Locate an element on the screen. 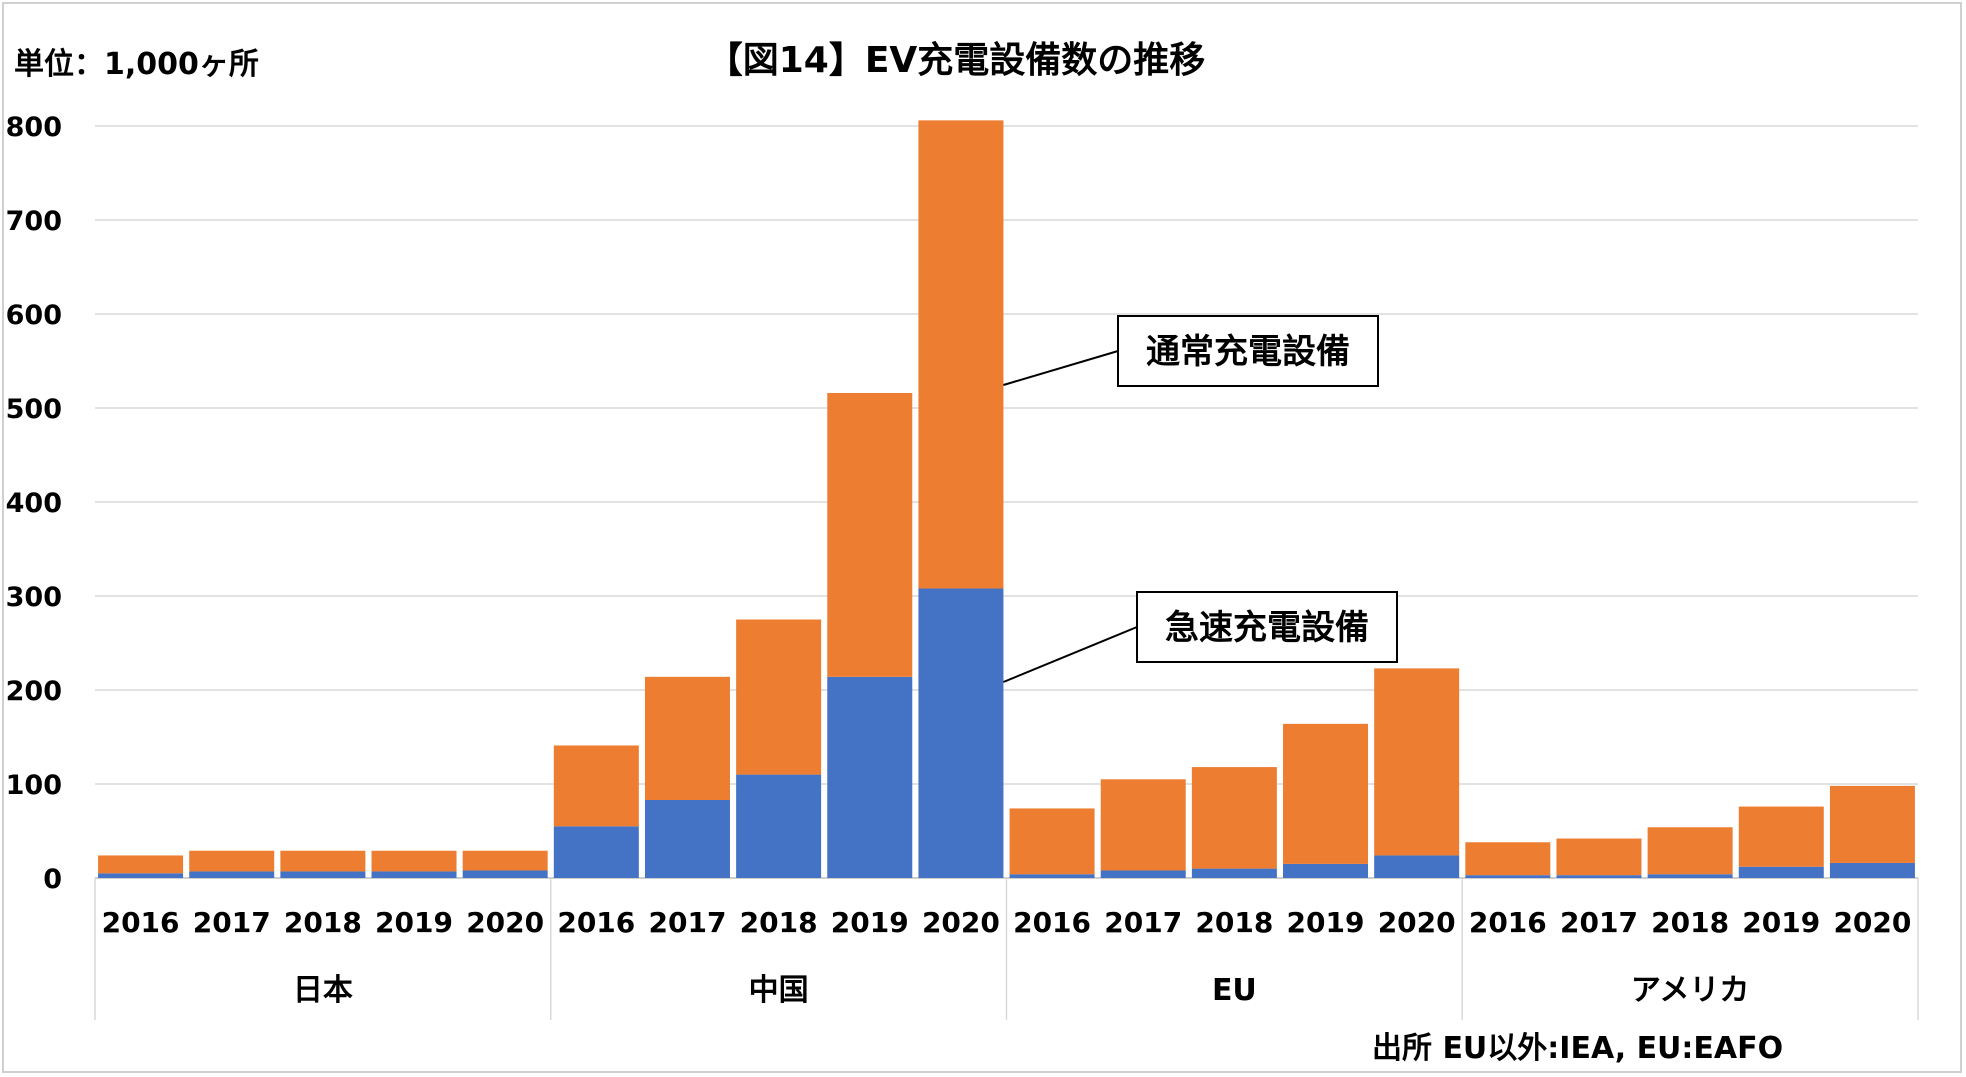  y-tick-label: 200 is located at coordinates (34, 691).